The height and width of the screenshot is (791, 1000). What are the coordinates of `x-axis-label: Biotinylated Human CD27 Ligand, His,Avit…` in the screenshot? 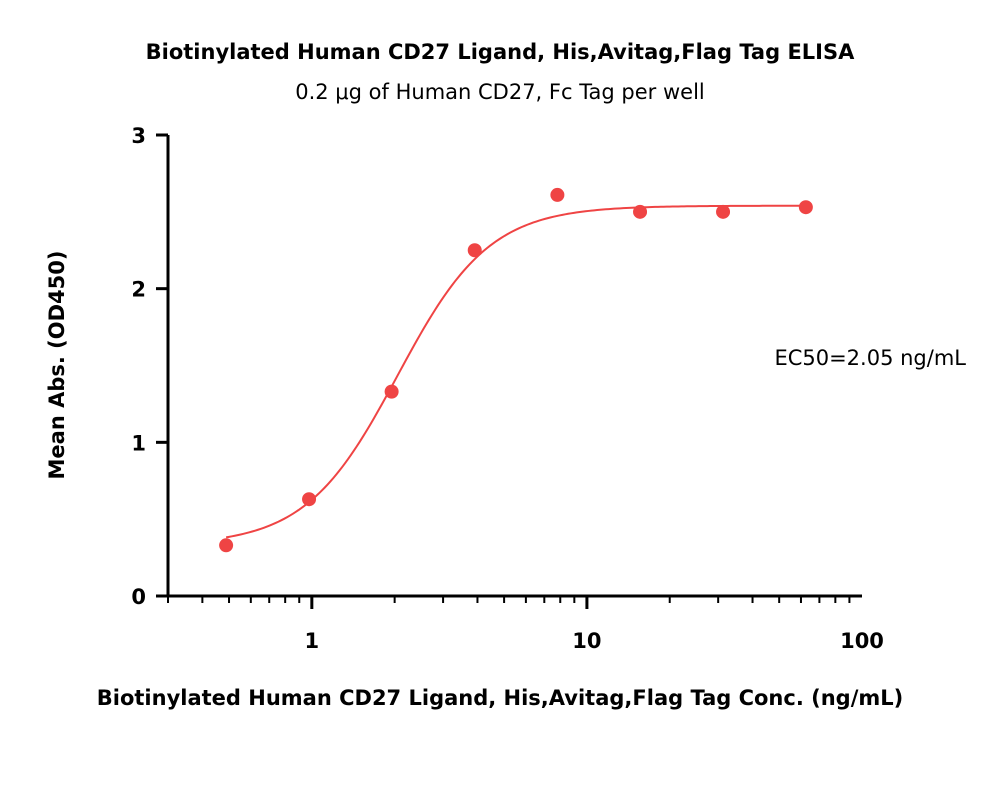 It's located at (500, 698).